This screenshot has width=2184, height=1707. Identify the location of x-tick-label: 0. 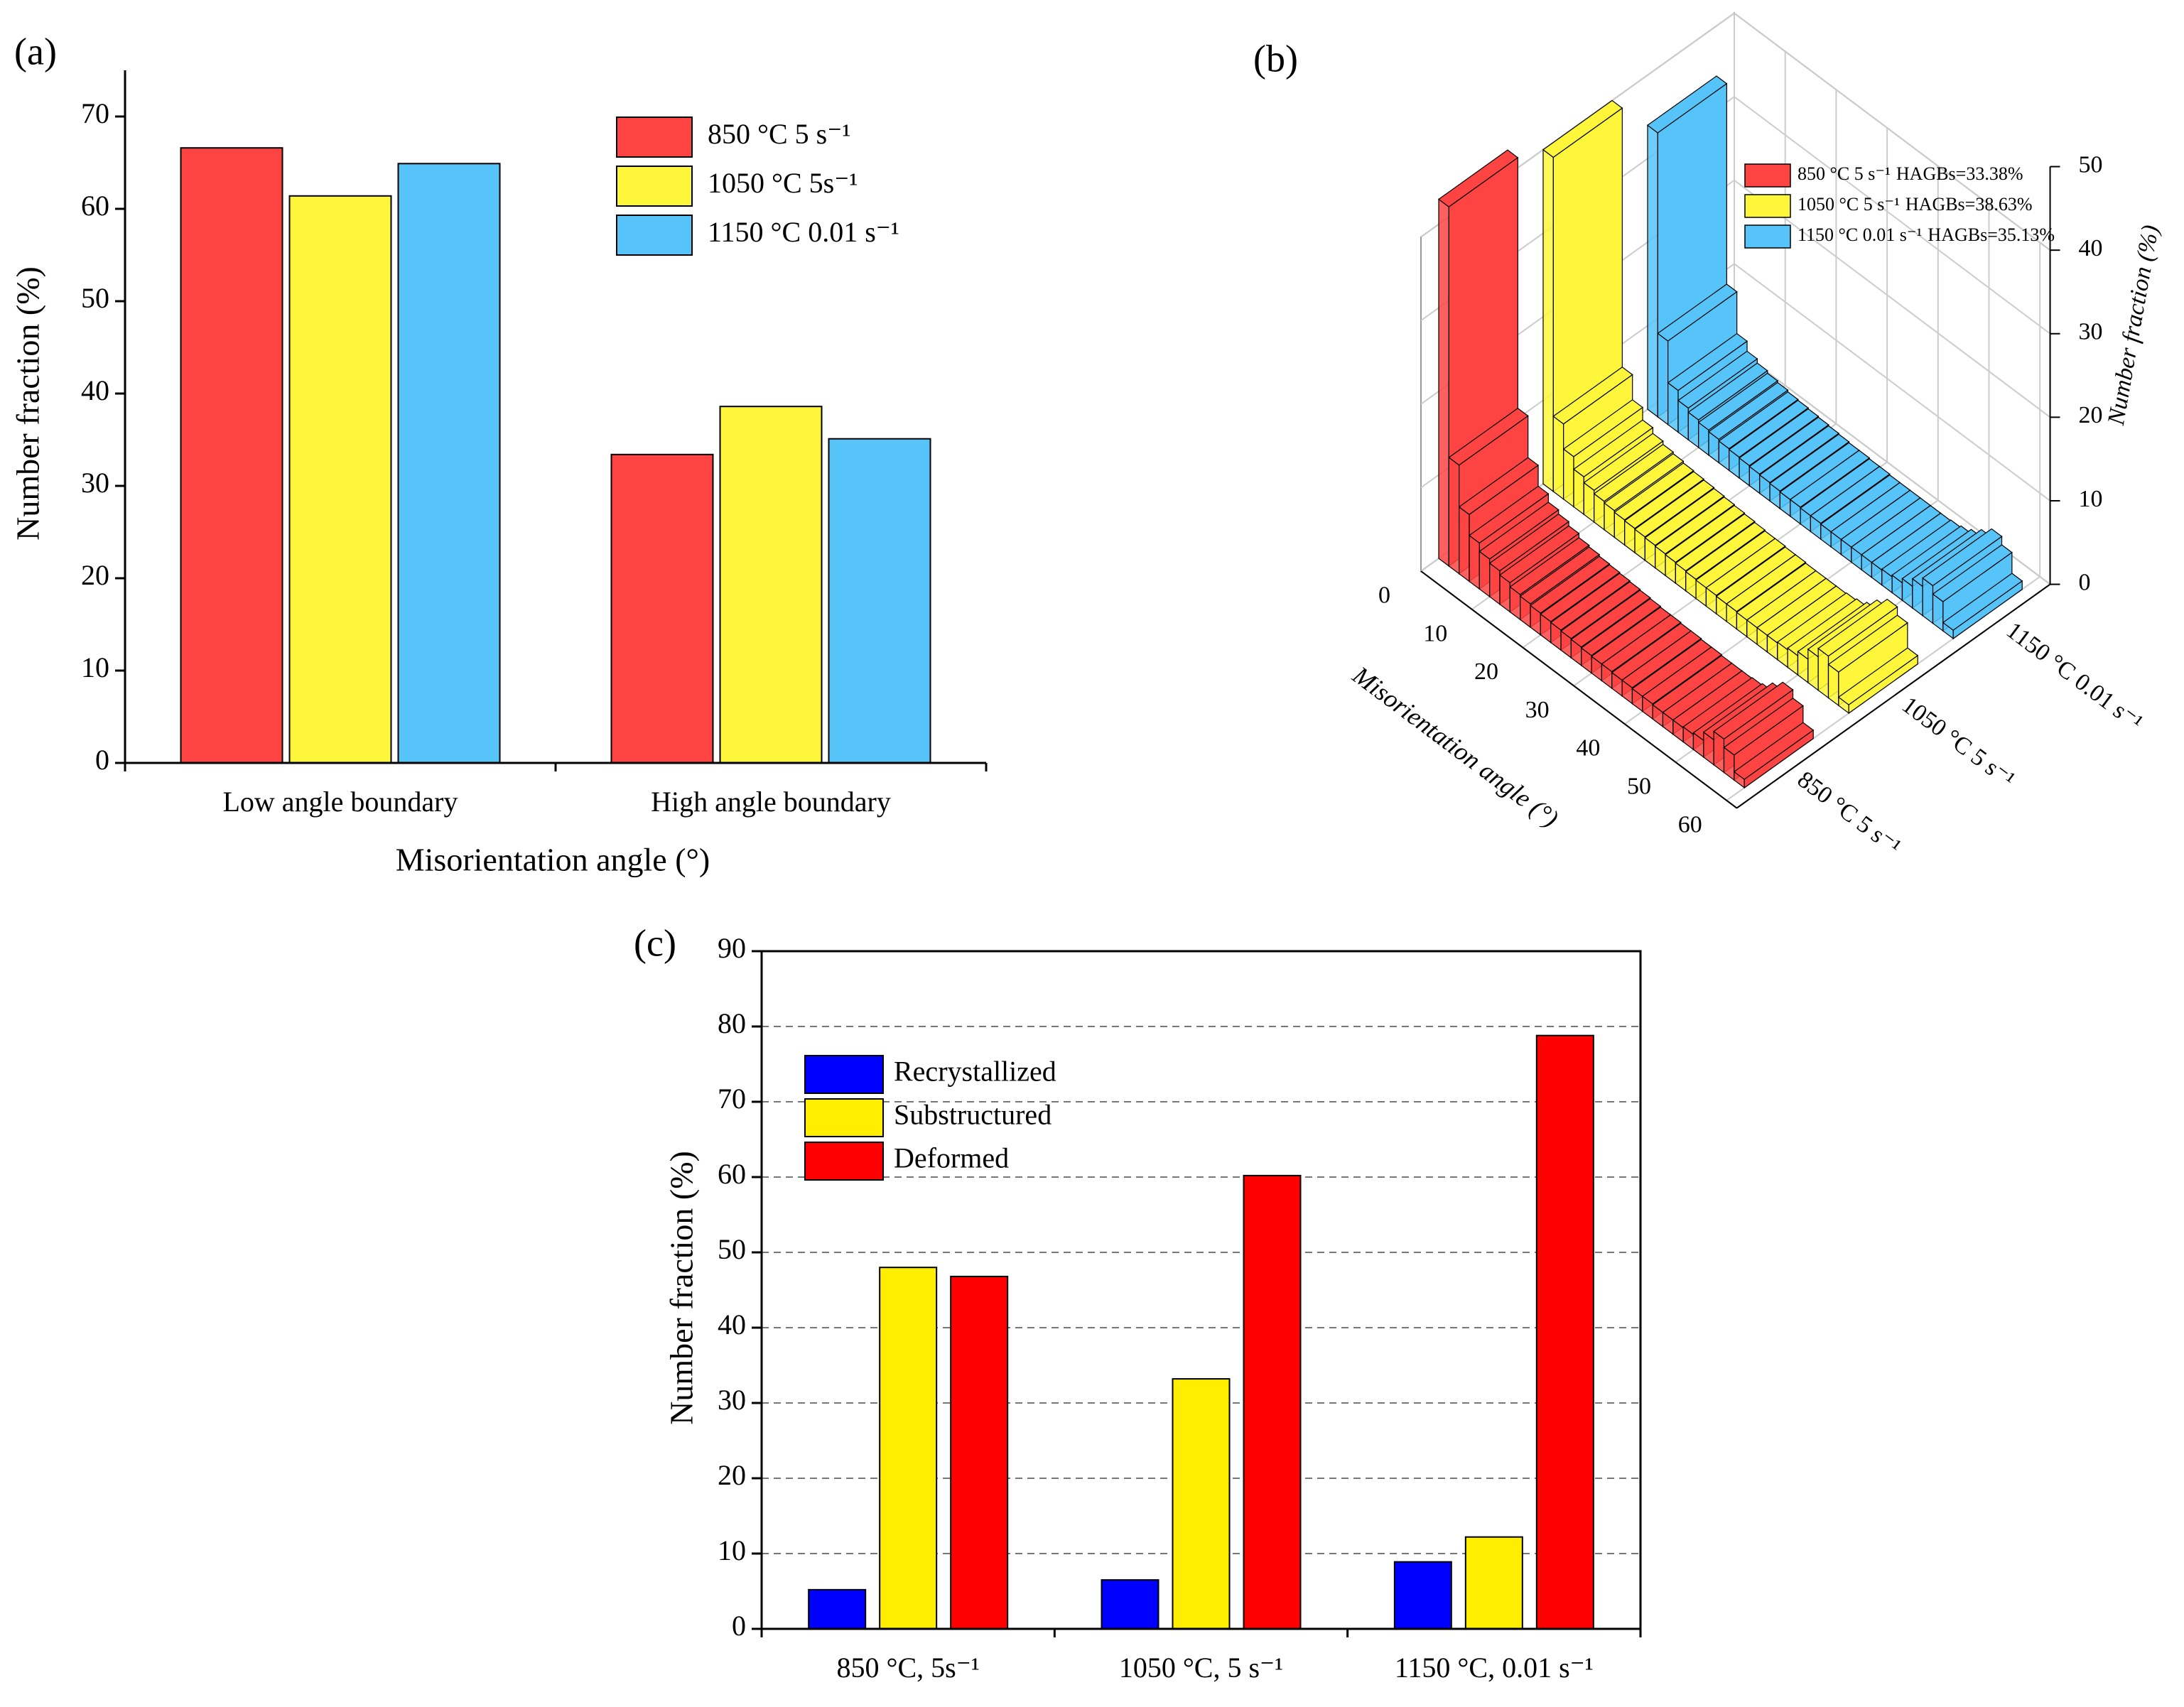
(1384, 595).